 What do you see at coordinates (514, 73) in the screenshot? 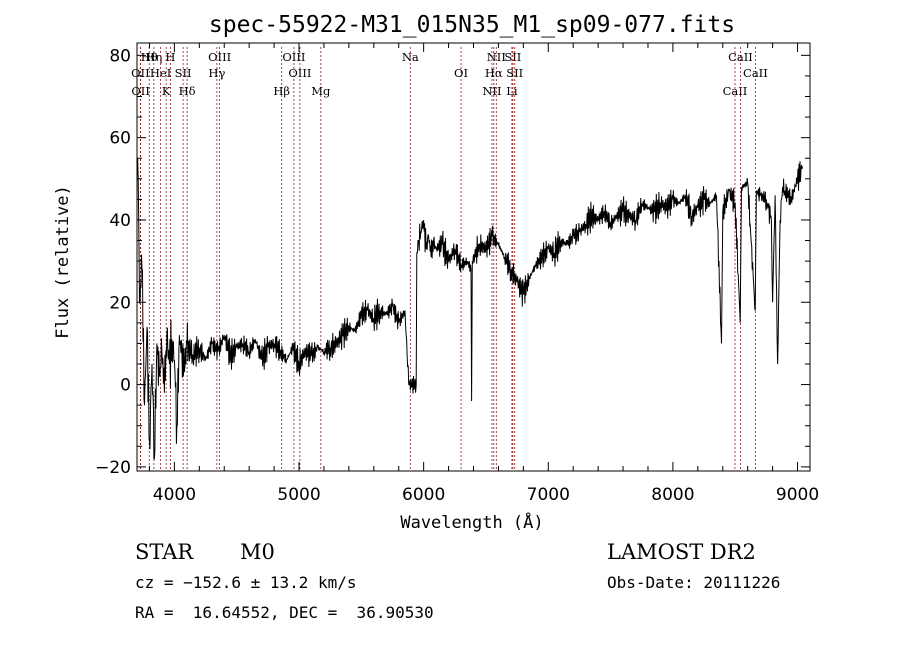
I see `line-label-22: SII` at bounding box center [514, 73].